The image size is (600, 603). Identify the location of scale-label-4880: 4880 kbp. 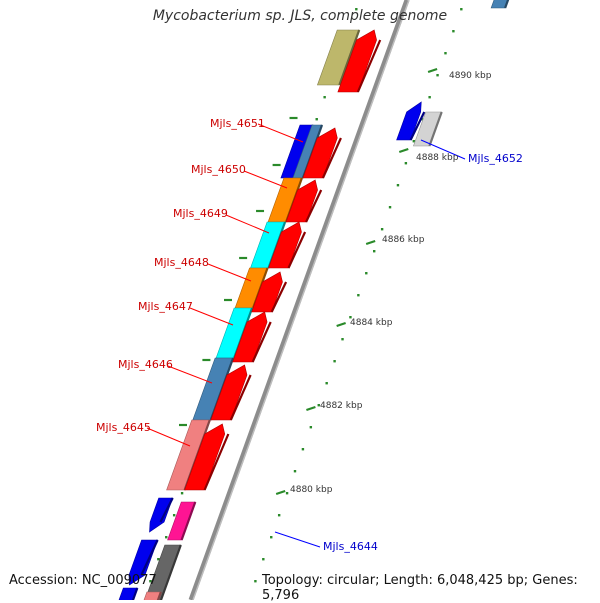
(311, 490).